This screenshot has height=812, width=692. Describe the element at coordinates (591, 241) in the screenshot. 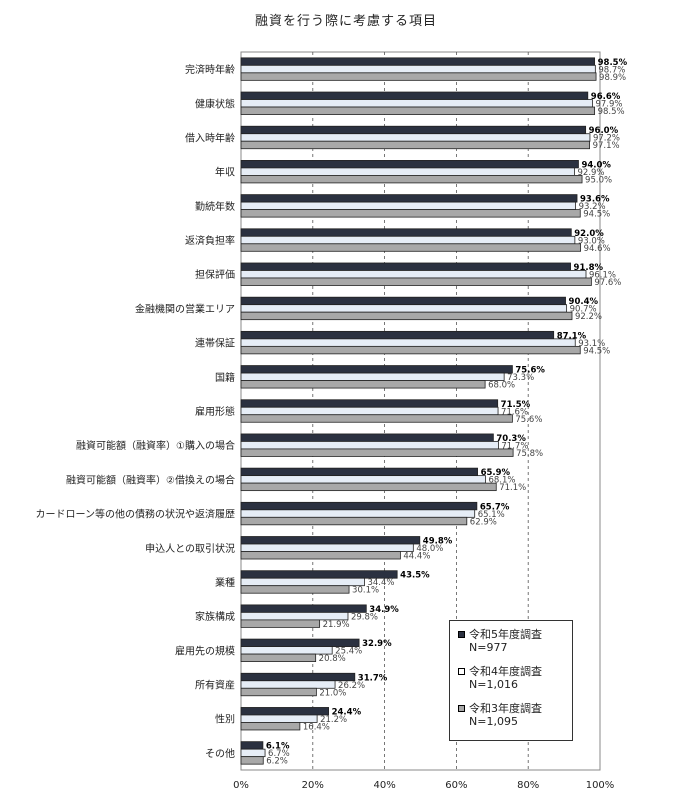

I see `data-label-series-2: 93.0%` at that location.